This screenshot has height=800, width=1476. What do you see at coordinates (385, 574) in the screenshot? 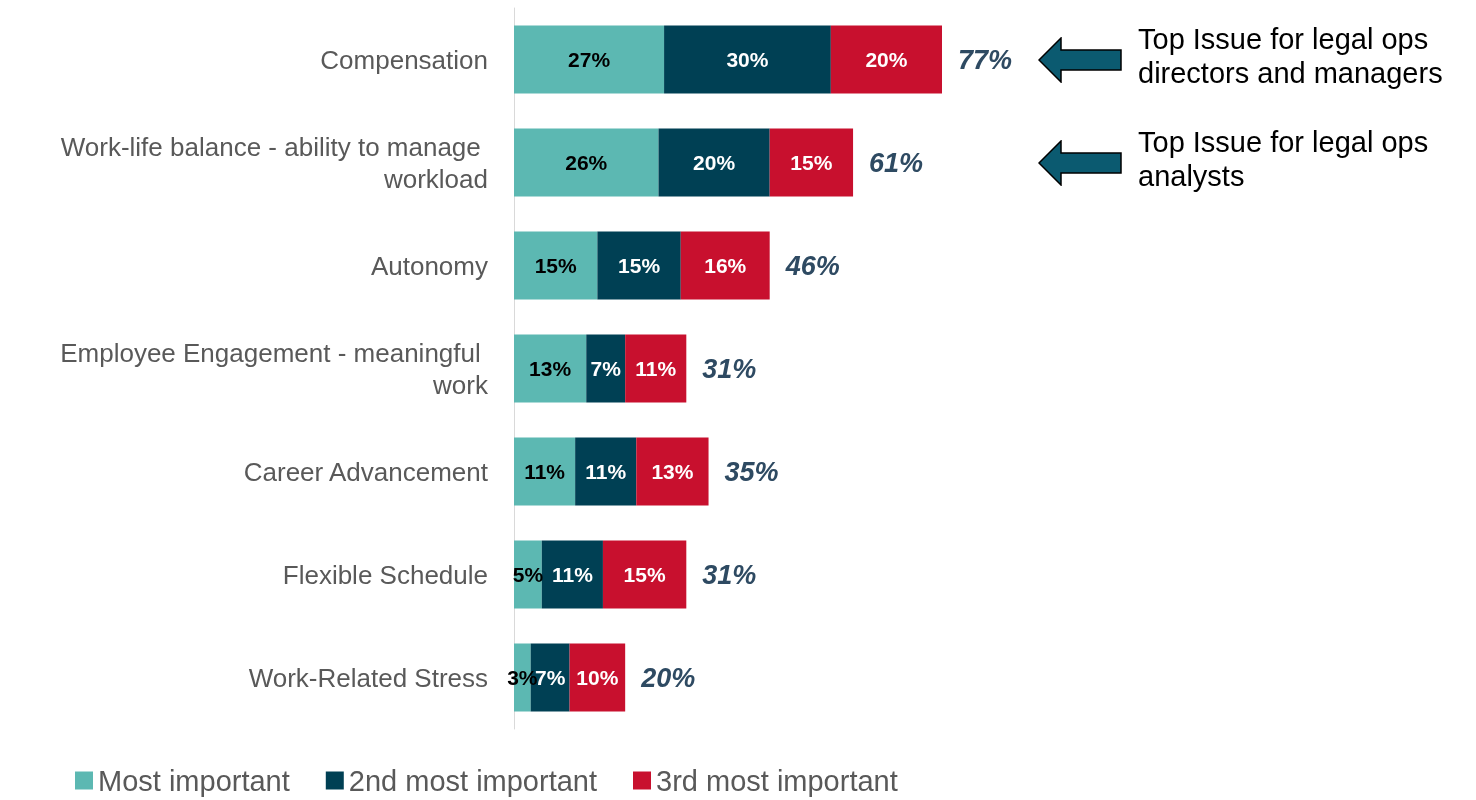
I see `y-tick-label: Flexible Schedule` at bounding box center [385, 574].